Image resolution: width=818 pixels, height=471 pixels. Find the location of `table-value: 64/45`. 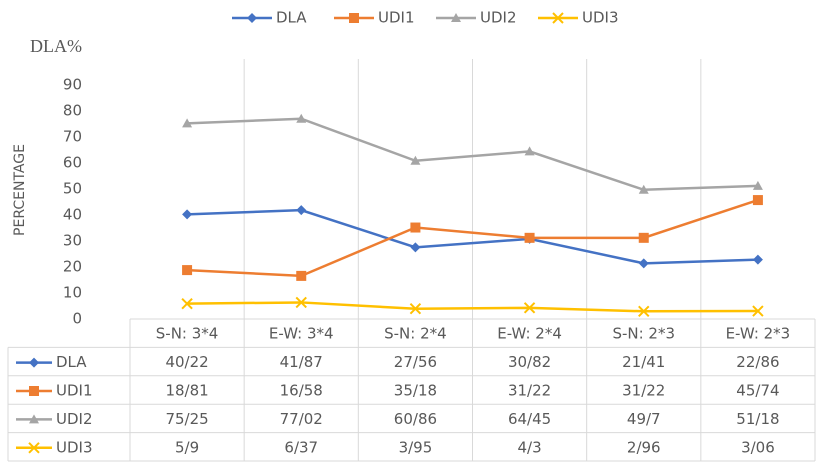

table-value: 64/45 is located at coordinates (529, 419).